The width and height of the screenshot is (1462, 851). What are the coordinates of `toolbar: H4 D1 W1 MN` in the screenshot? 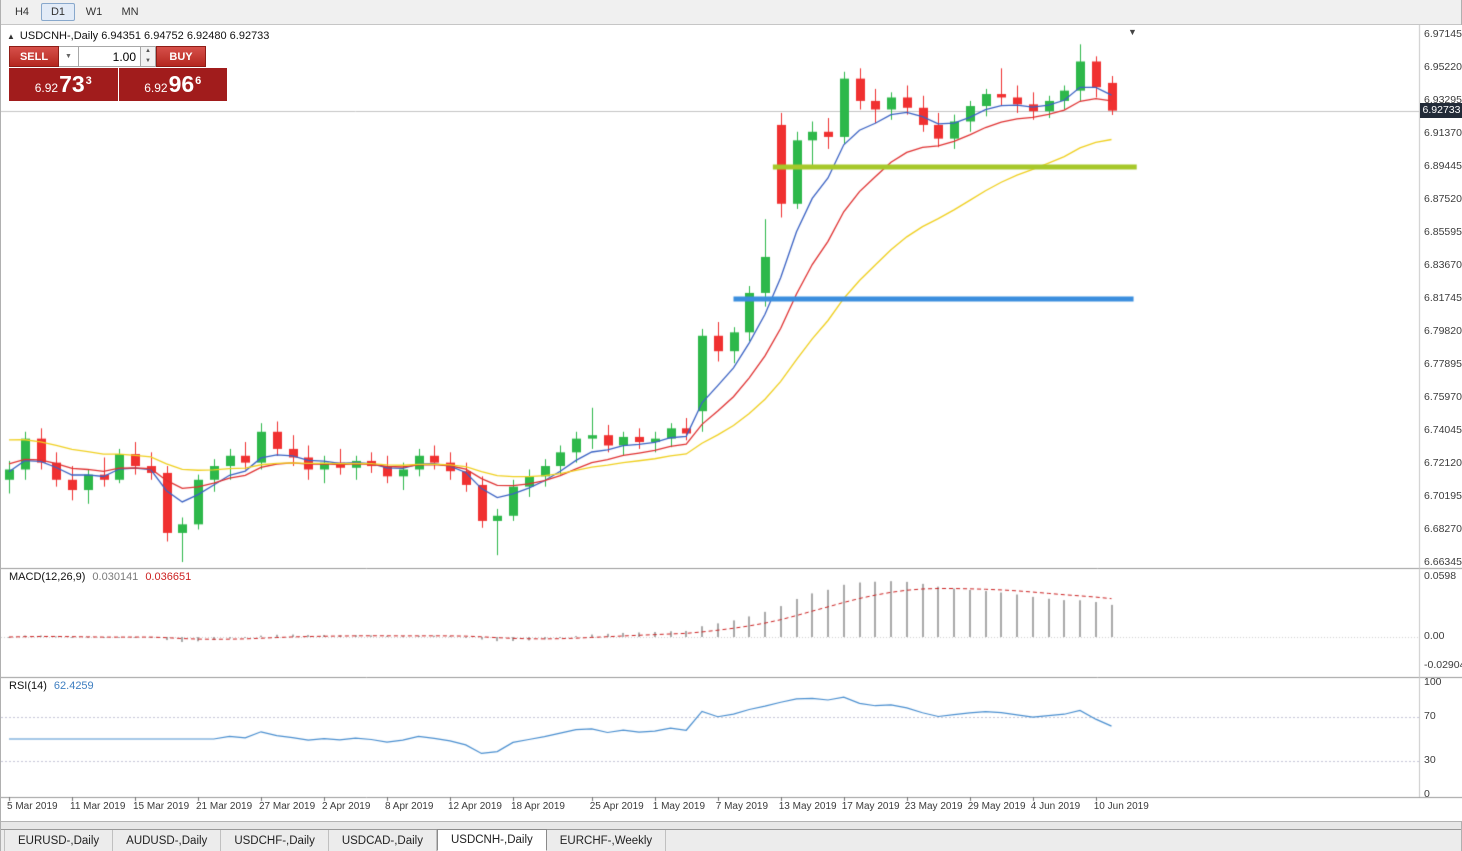 It's located at (731, 12).